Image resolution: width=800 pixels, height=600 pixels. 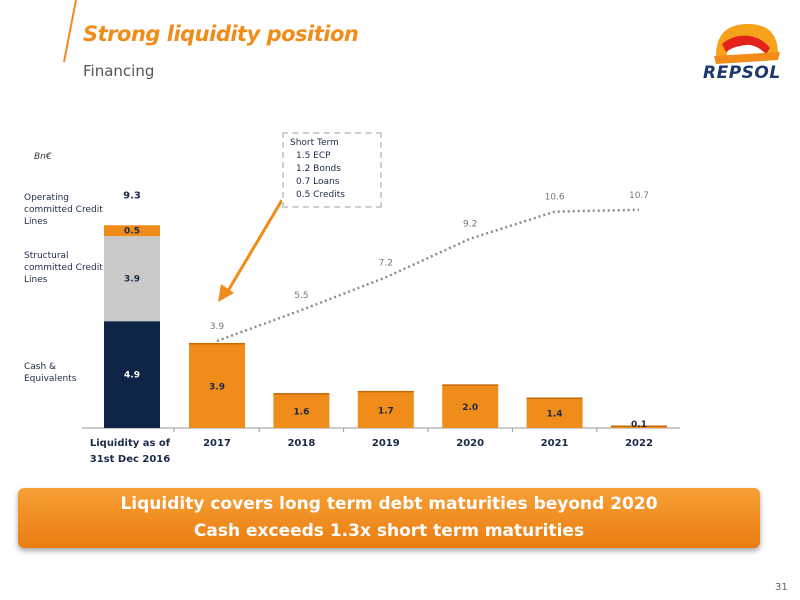 I want to click on cumulative-label-2019: 7.2, so click(x=386, y=263).